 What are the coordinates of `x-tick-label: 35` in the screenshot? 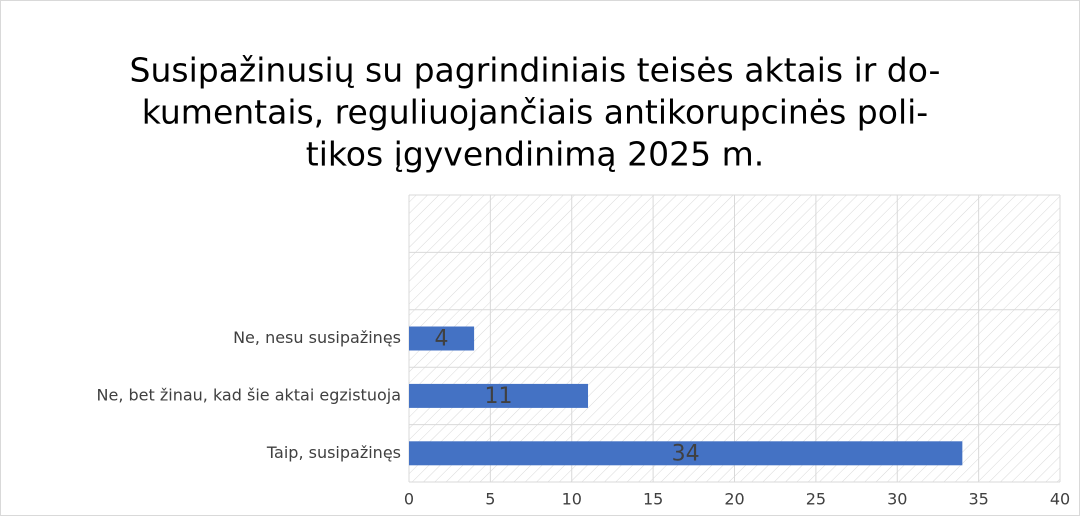 It's located at (978, 499).